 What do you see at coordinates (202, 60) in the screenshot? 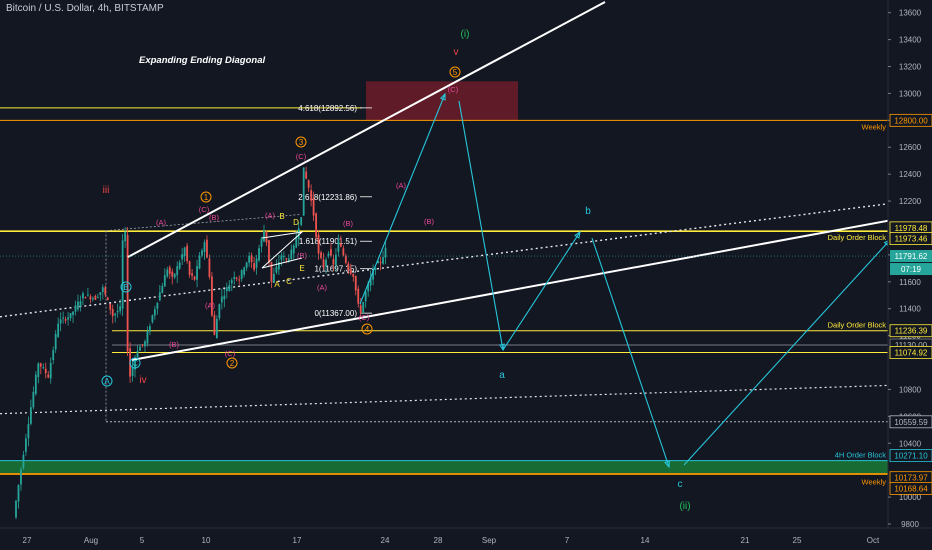
I see `chart-title: Expanding Ending Diagonal` at bounding box center [202, 60].